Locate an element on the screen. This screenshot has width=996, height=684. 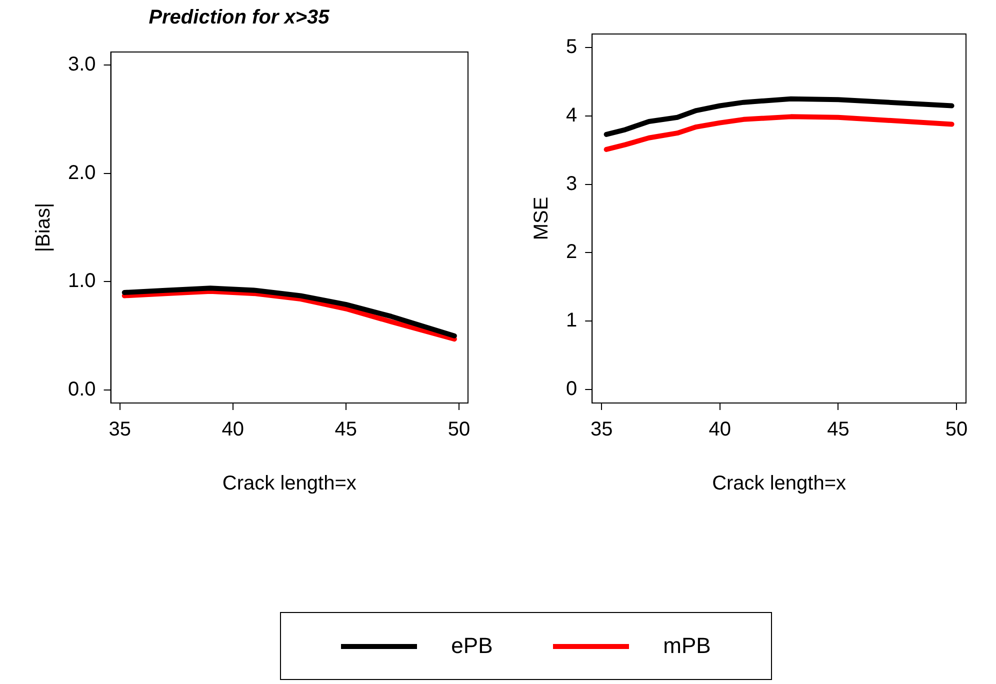
y-axis-title: |Bias| is located at coordinates (43, 227).